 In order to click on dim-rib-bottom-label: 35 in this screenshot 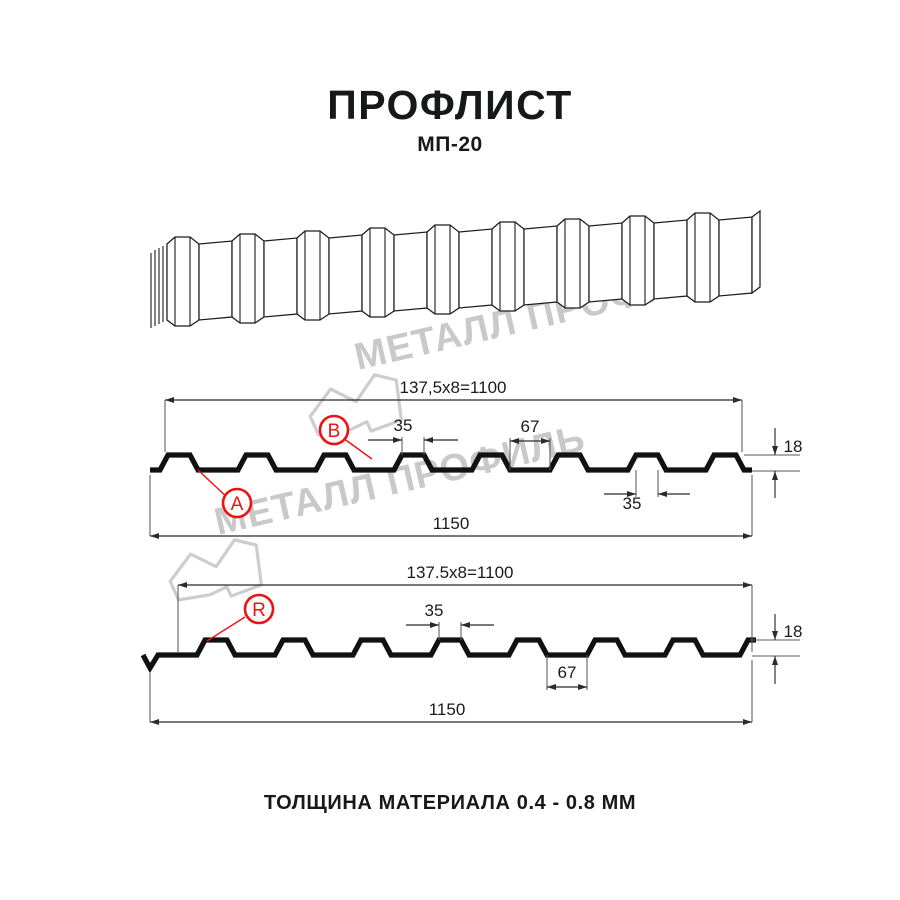, I will do `click(434, 610)`.